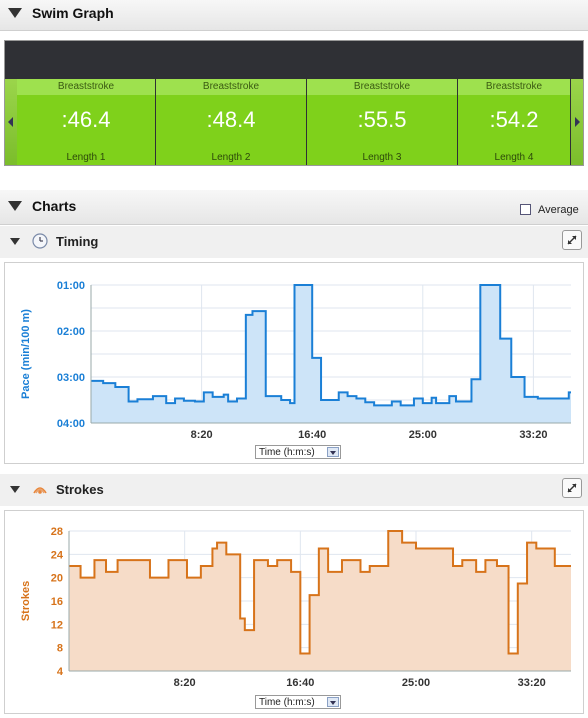  I want to click on length-pace: :46.4, so click(86, 119).